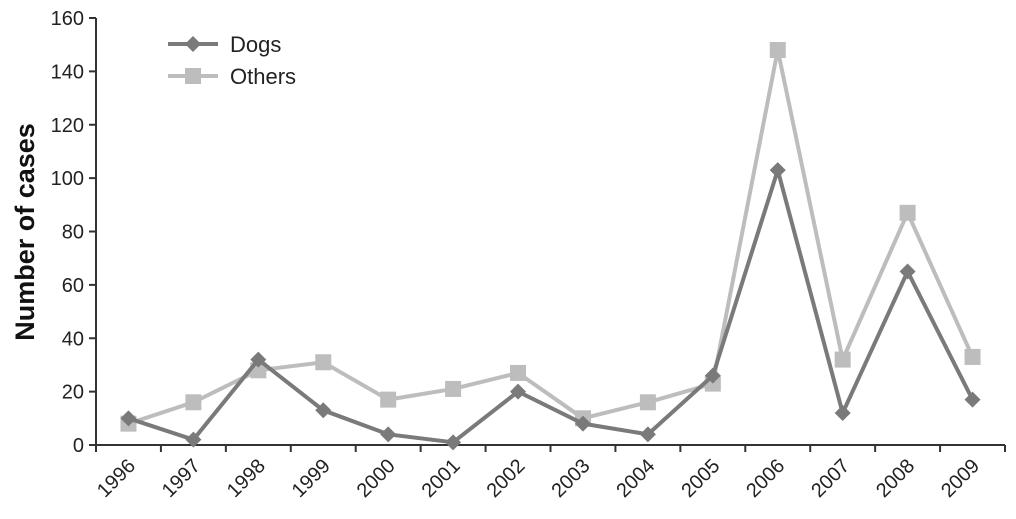 Image resolution: width=1016 pixels, height=519 pixels. What do you see at coordinates (700, 478) in the screenshot?
I see `x-tick-label: 2005` at bounding box center [700, 478].